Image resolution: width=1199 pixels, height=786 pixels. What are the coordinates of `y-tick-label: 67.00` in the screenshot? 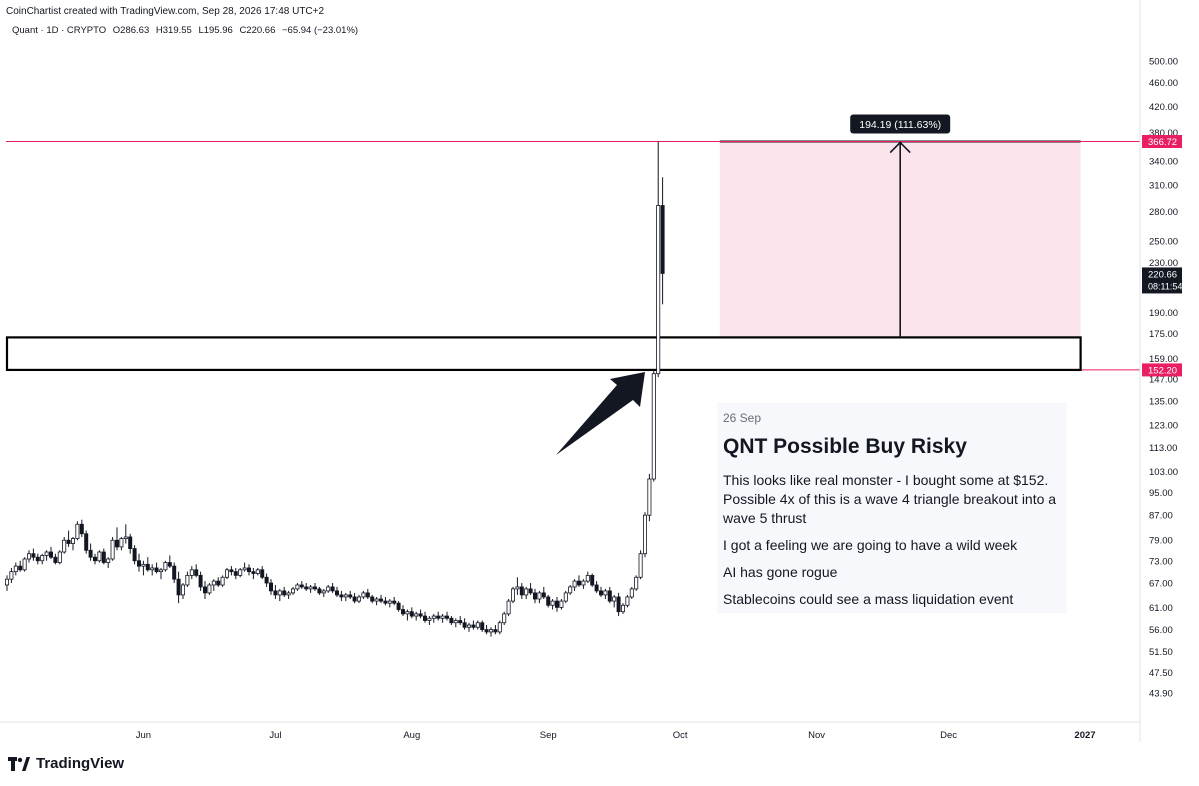 It's located at (1161, 584).